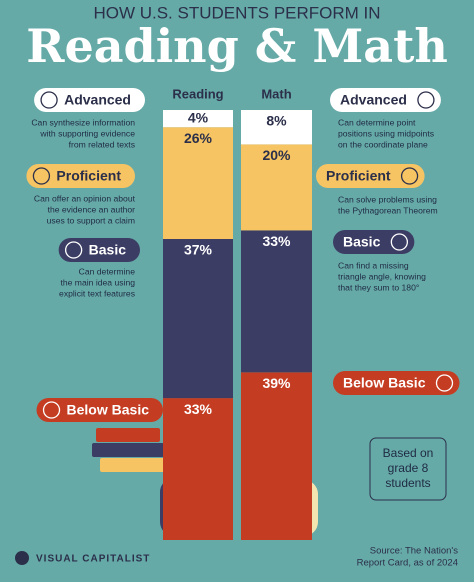 Image resolution: width=474 pixels, height=582 pixels. I want to click on description-line: explicit text features, so click(97, 293).